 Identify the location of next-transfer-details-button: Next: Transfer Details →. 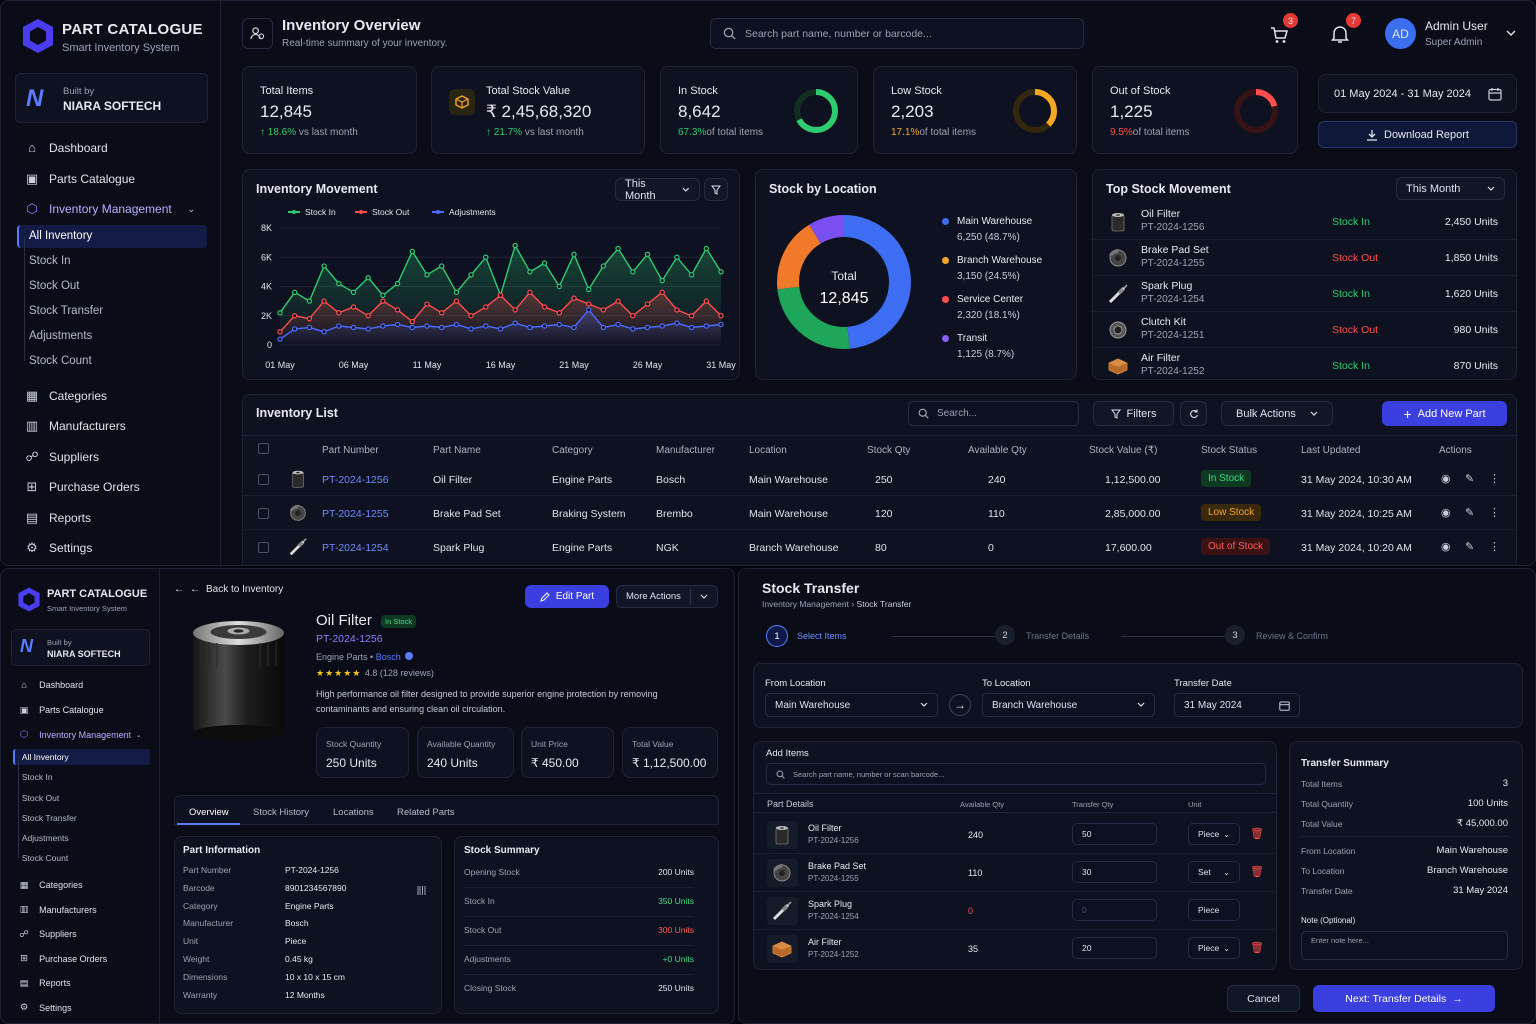
(1404, 998).